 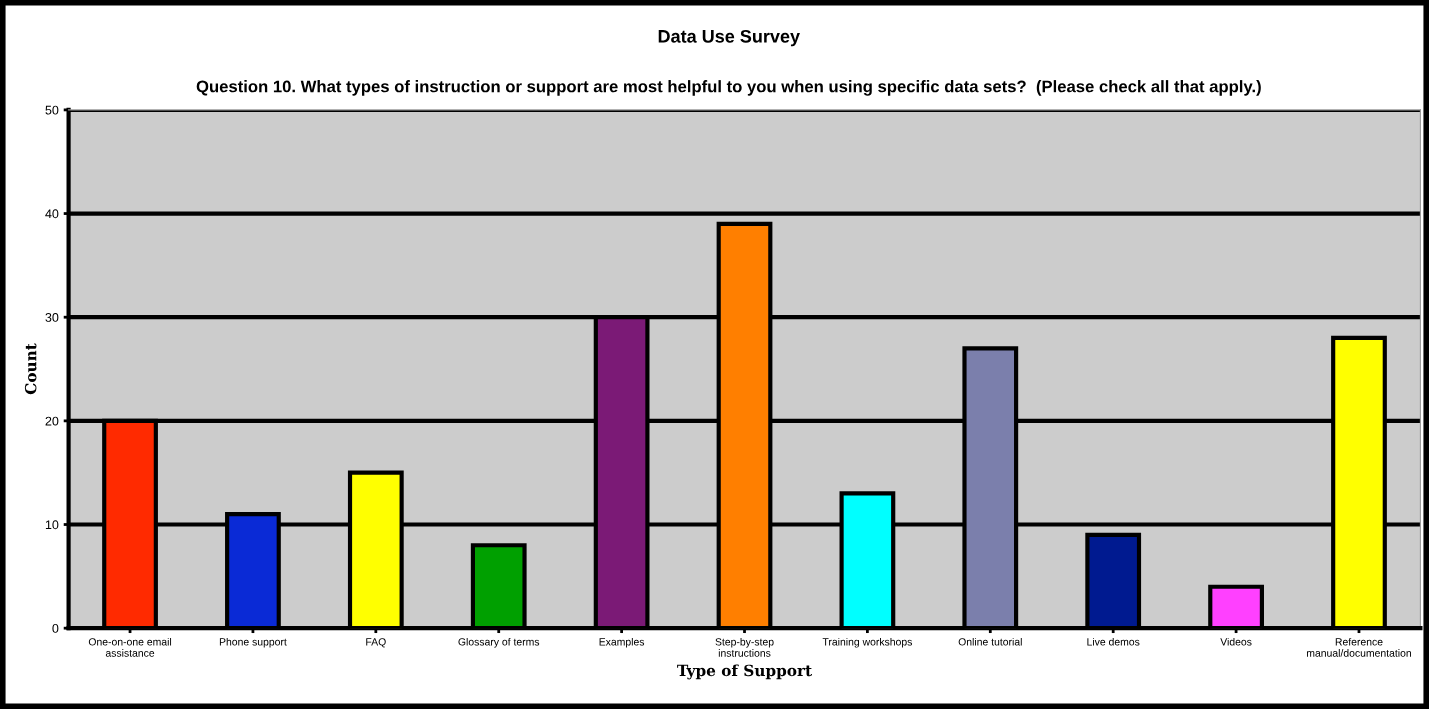 I want to click on x-tick-label: Reference manual/documentation, so click(x=1358, y=647).